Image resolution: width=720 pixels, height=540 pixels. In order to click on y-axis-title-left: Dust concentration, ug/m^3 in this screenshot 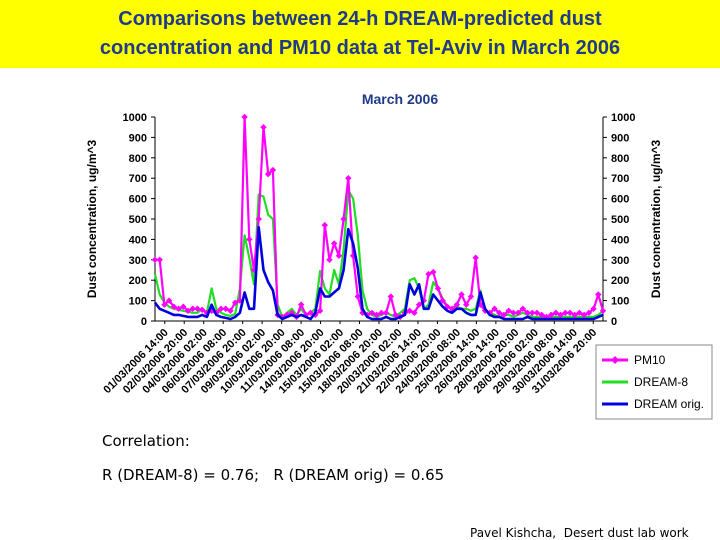, I will do `click(92, 218)`.